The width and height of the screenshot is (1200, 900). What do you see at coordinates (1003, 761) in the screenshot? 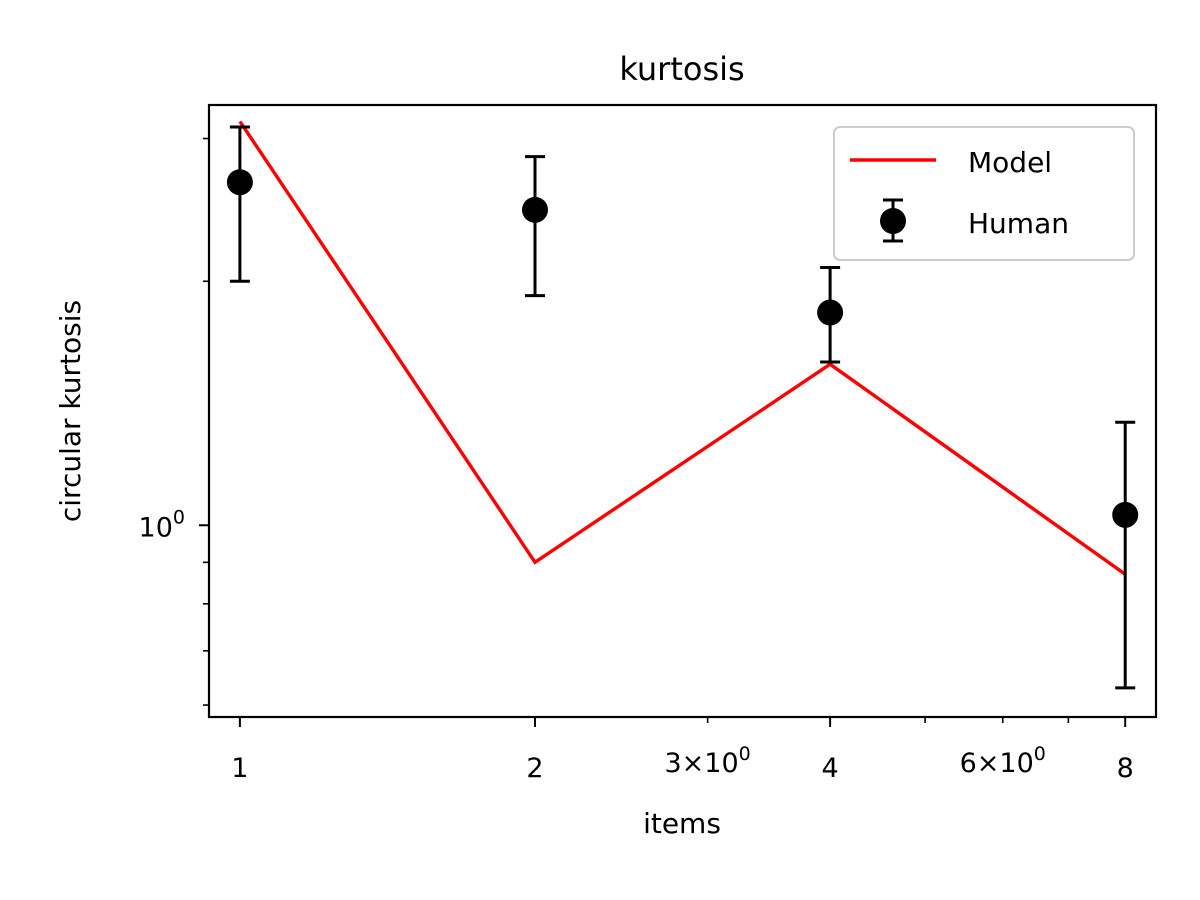
I see `x-minor-tick-label-6: 6×100` at bounding box center [1003, 761].